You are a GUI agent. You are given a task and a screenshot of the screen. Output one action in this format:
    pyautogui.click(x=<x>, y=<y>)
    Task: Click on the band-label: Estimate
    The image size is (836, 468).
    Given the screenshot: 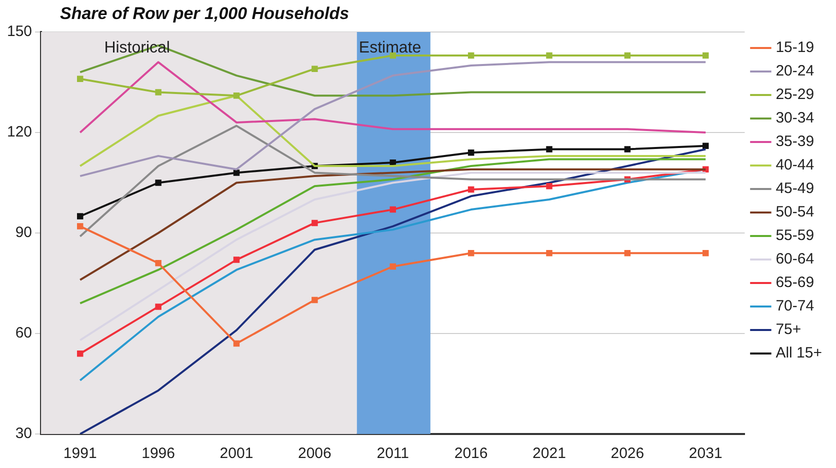 What is the action you would take?
    pyautogui.click(x=390, y=47)
    